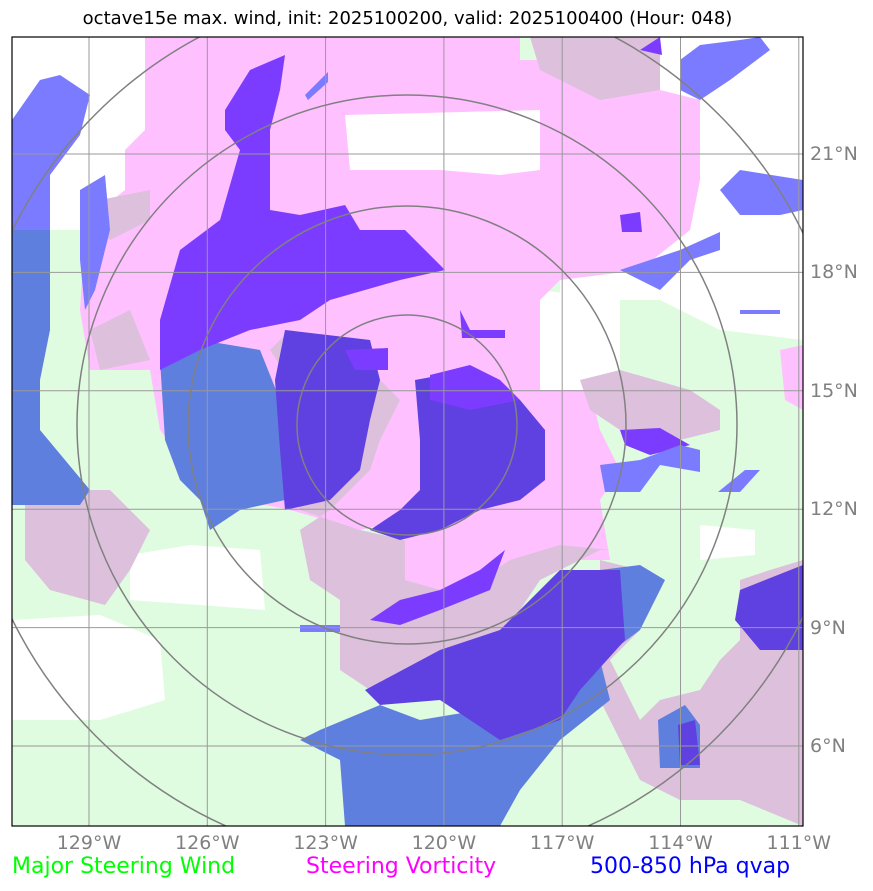  What do you see at coordinates (834, 509) in the screenshot?
I see `lat-tick-label: 12°N` at bounding box center [834, 509].